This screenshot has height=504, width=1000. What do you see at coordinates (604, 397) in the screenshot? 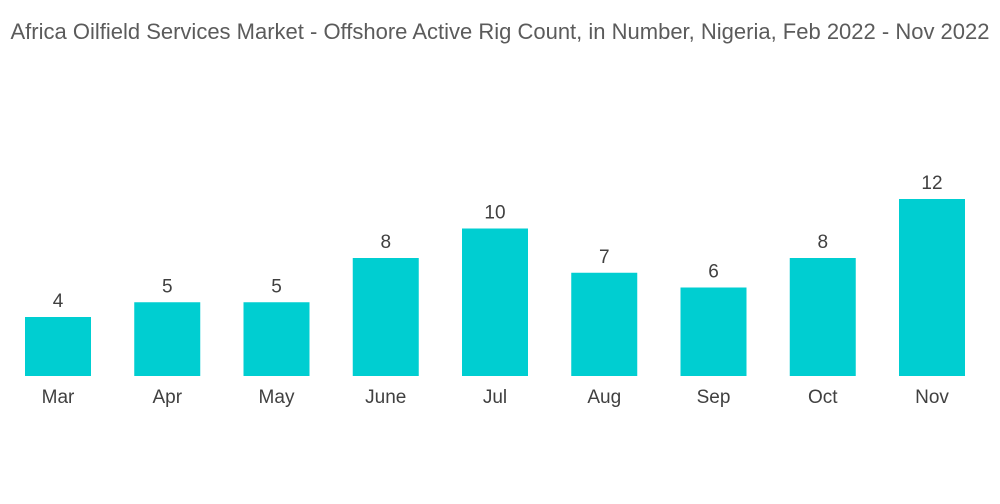
I see `x-tick-label-aug: Aug` at bounding box center [604, 397].